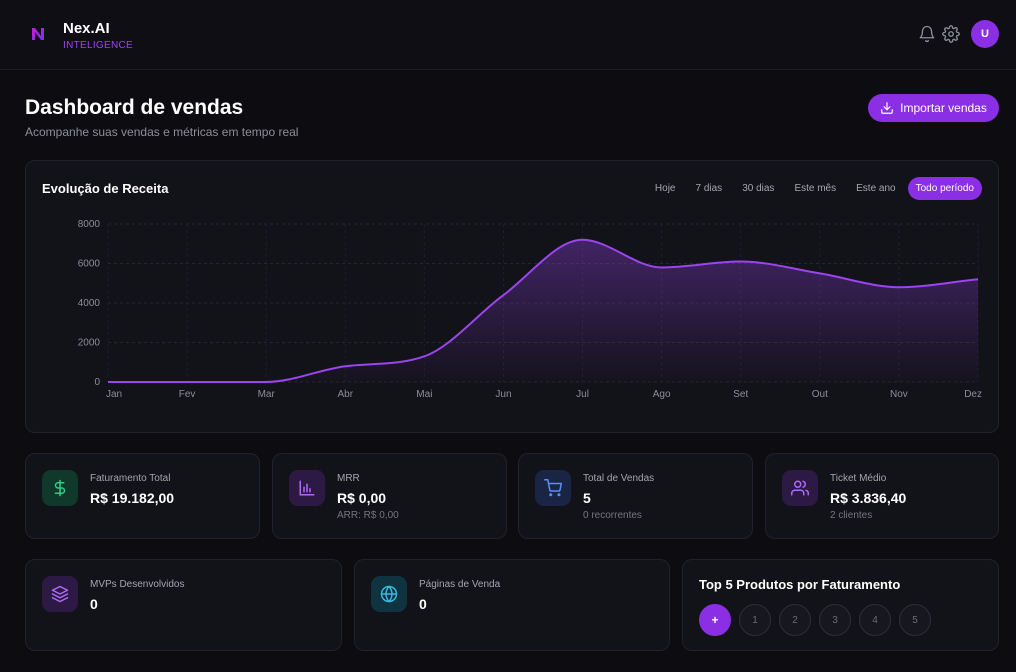 The height and width of the screenshot is (672, 1016). What do you see at coordinates (38, 34) in the screenshot?
I see `logo-icon` at bounding box center [38, 34].